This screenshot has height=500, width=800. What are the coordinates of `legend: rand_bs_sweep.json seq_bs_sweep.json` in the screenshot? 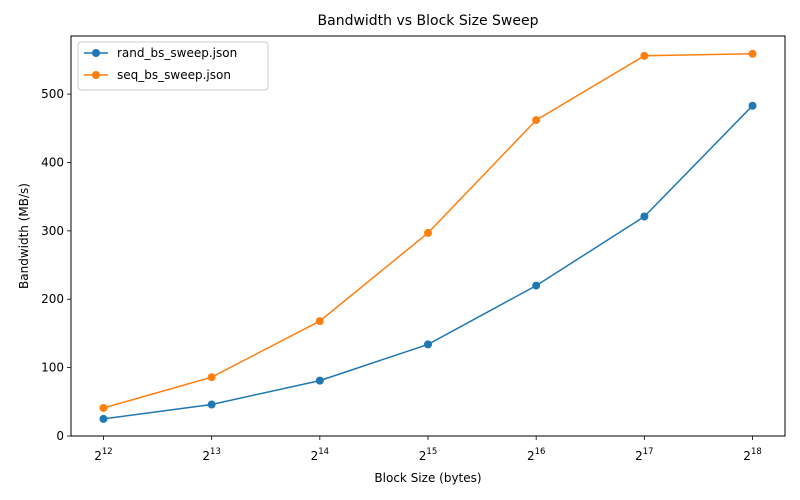 It's located at (173, 66).